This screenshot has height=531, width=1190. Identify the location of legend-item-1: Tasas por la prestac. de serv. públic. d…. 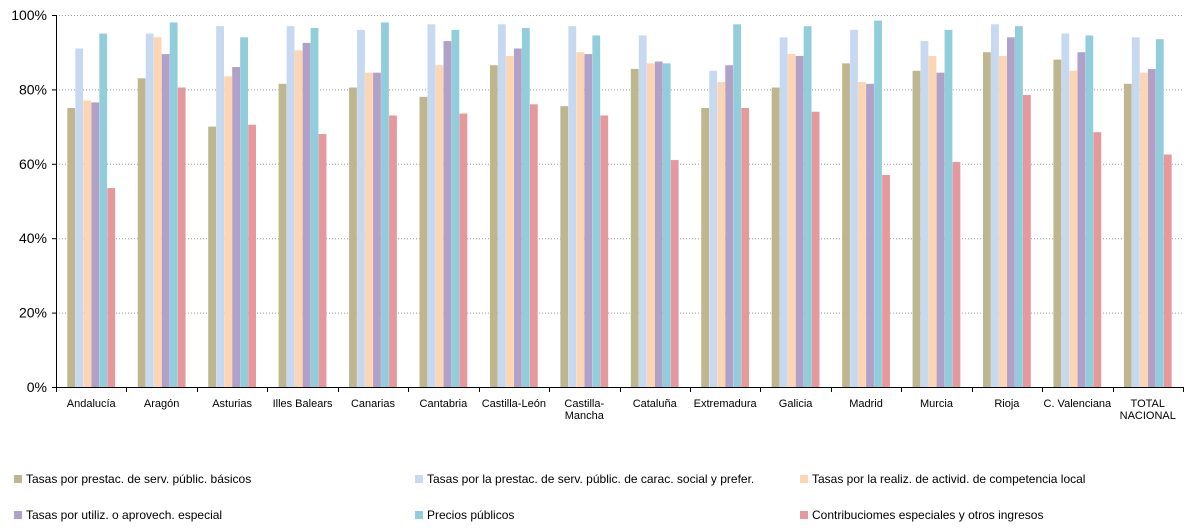
(584, 479).